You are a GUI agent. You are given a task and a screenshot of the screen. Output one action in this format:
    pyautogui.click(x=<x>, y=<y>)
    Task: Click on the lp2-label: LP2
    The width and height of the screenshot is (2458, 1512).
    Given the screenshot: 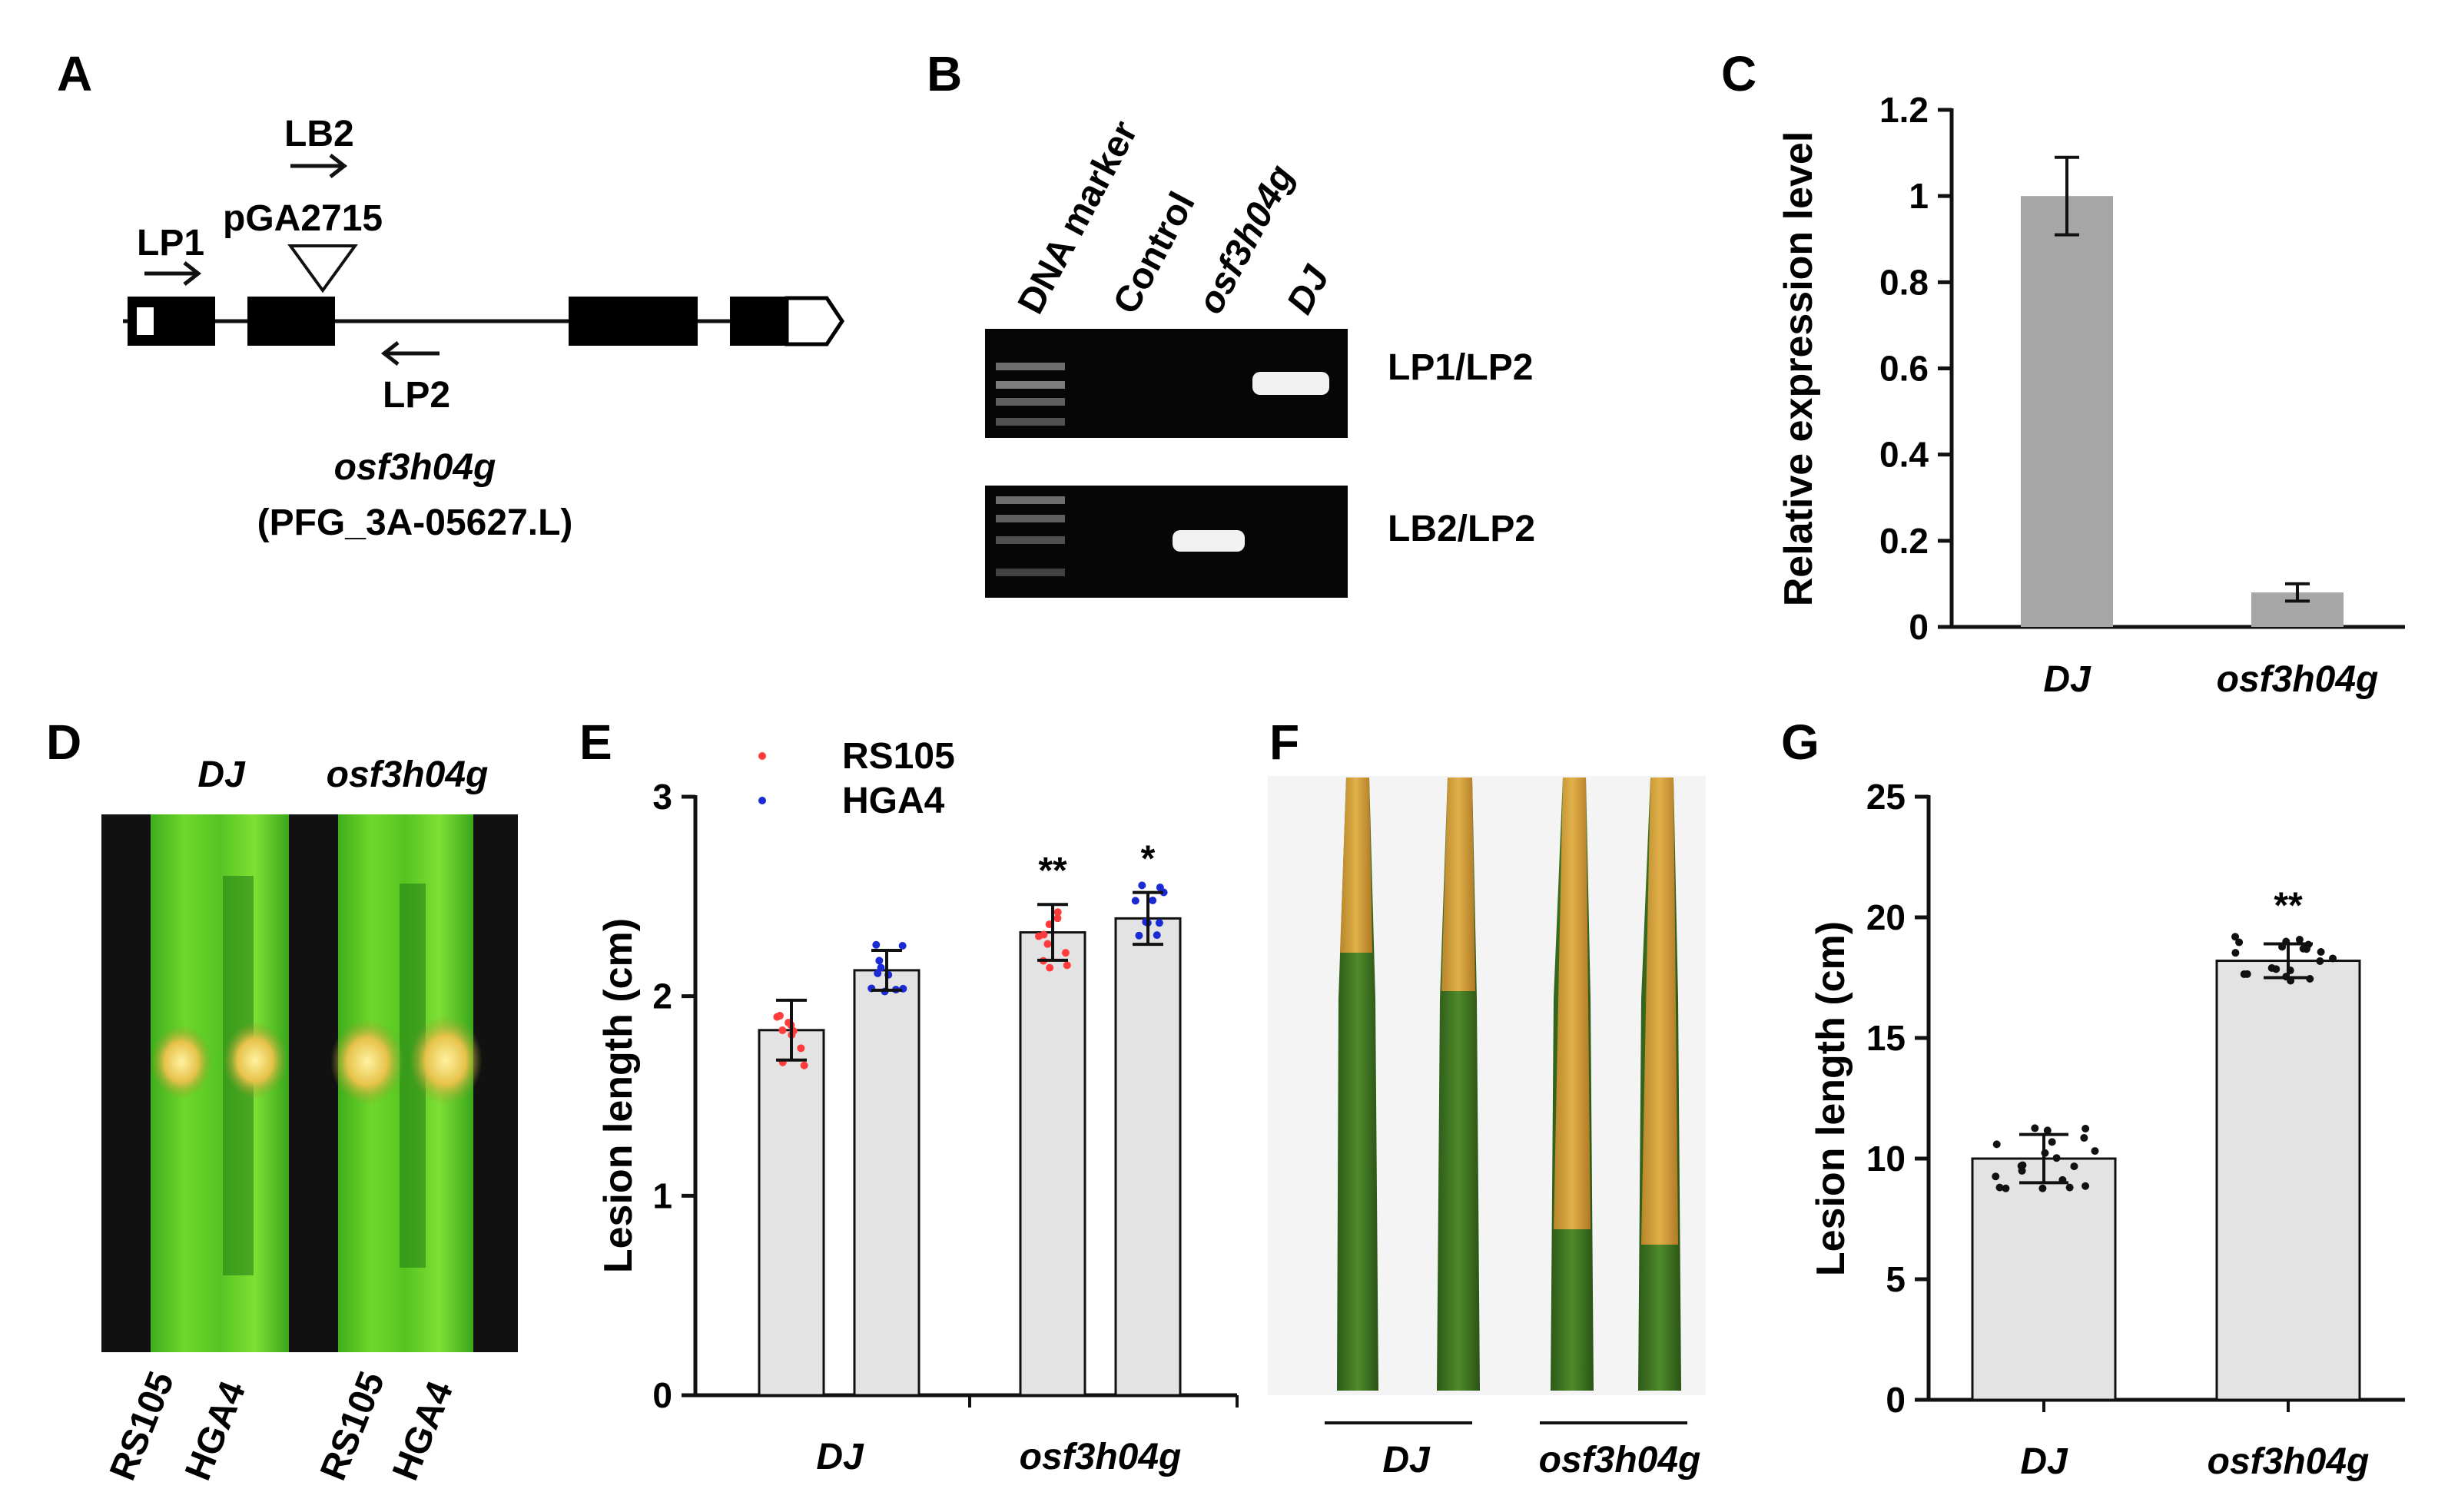 What is the action you would take?
    pyautogui.click(x=416, y=396)
    